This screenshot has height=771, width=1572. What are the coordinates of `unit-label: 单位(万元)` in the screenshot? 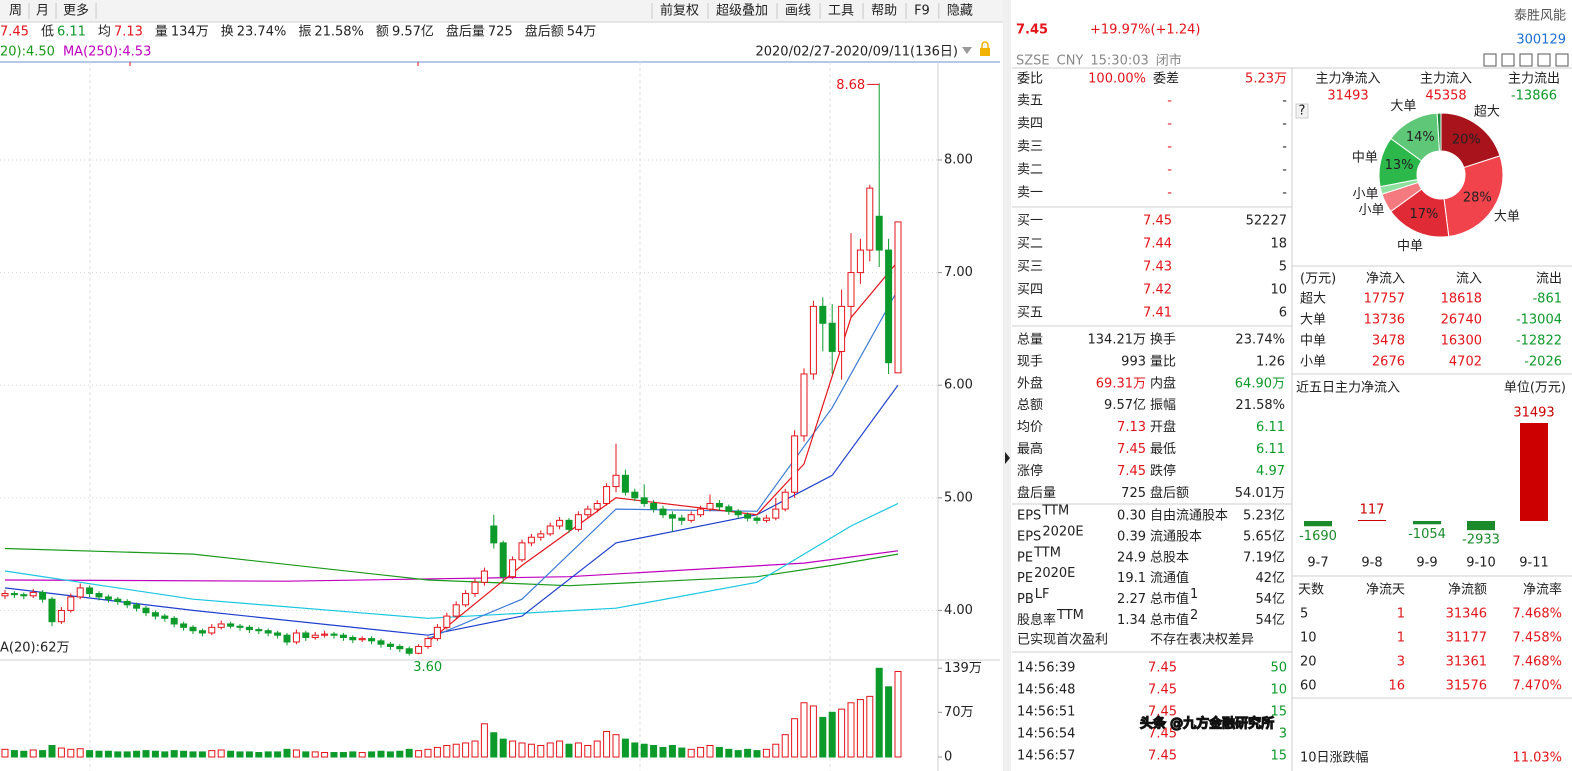 It's located at (1535, 388).